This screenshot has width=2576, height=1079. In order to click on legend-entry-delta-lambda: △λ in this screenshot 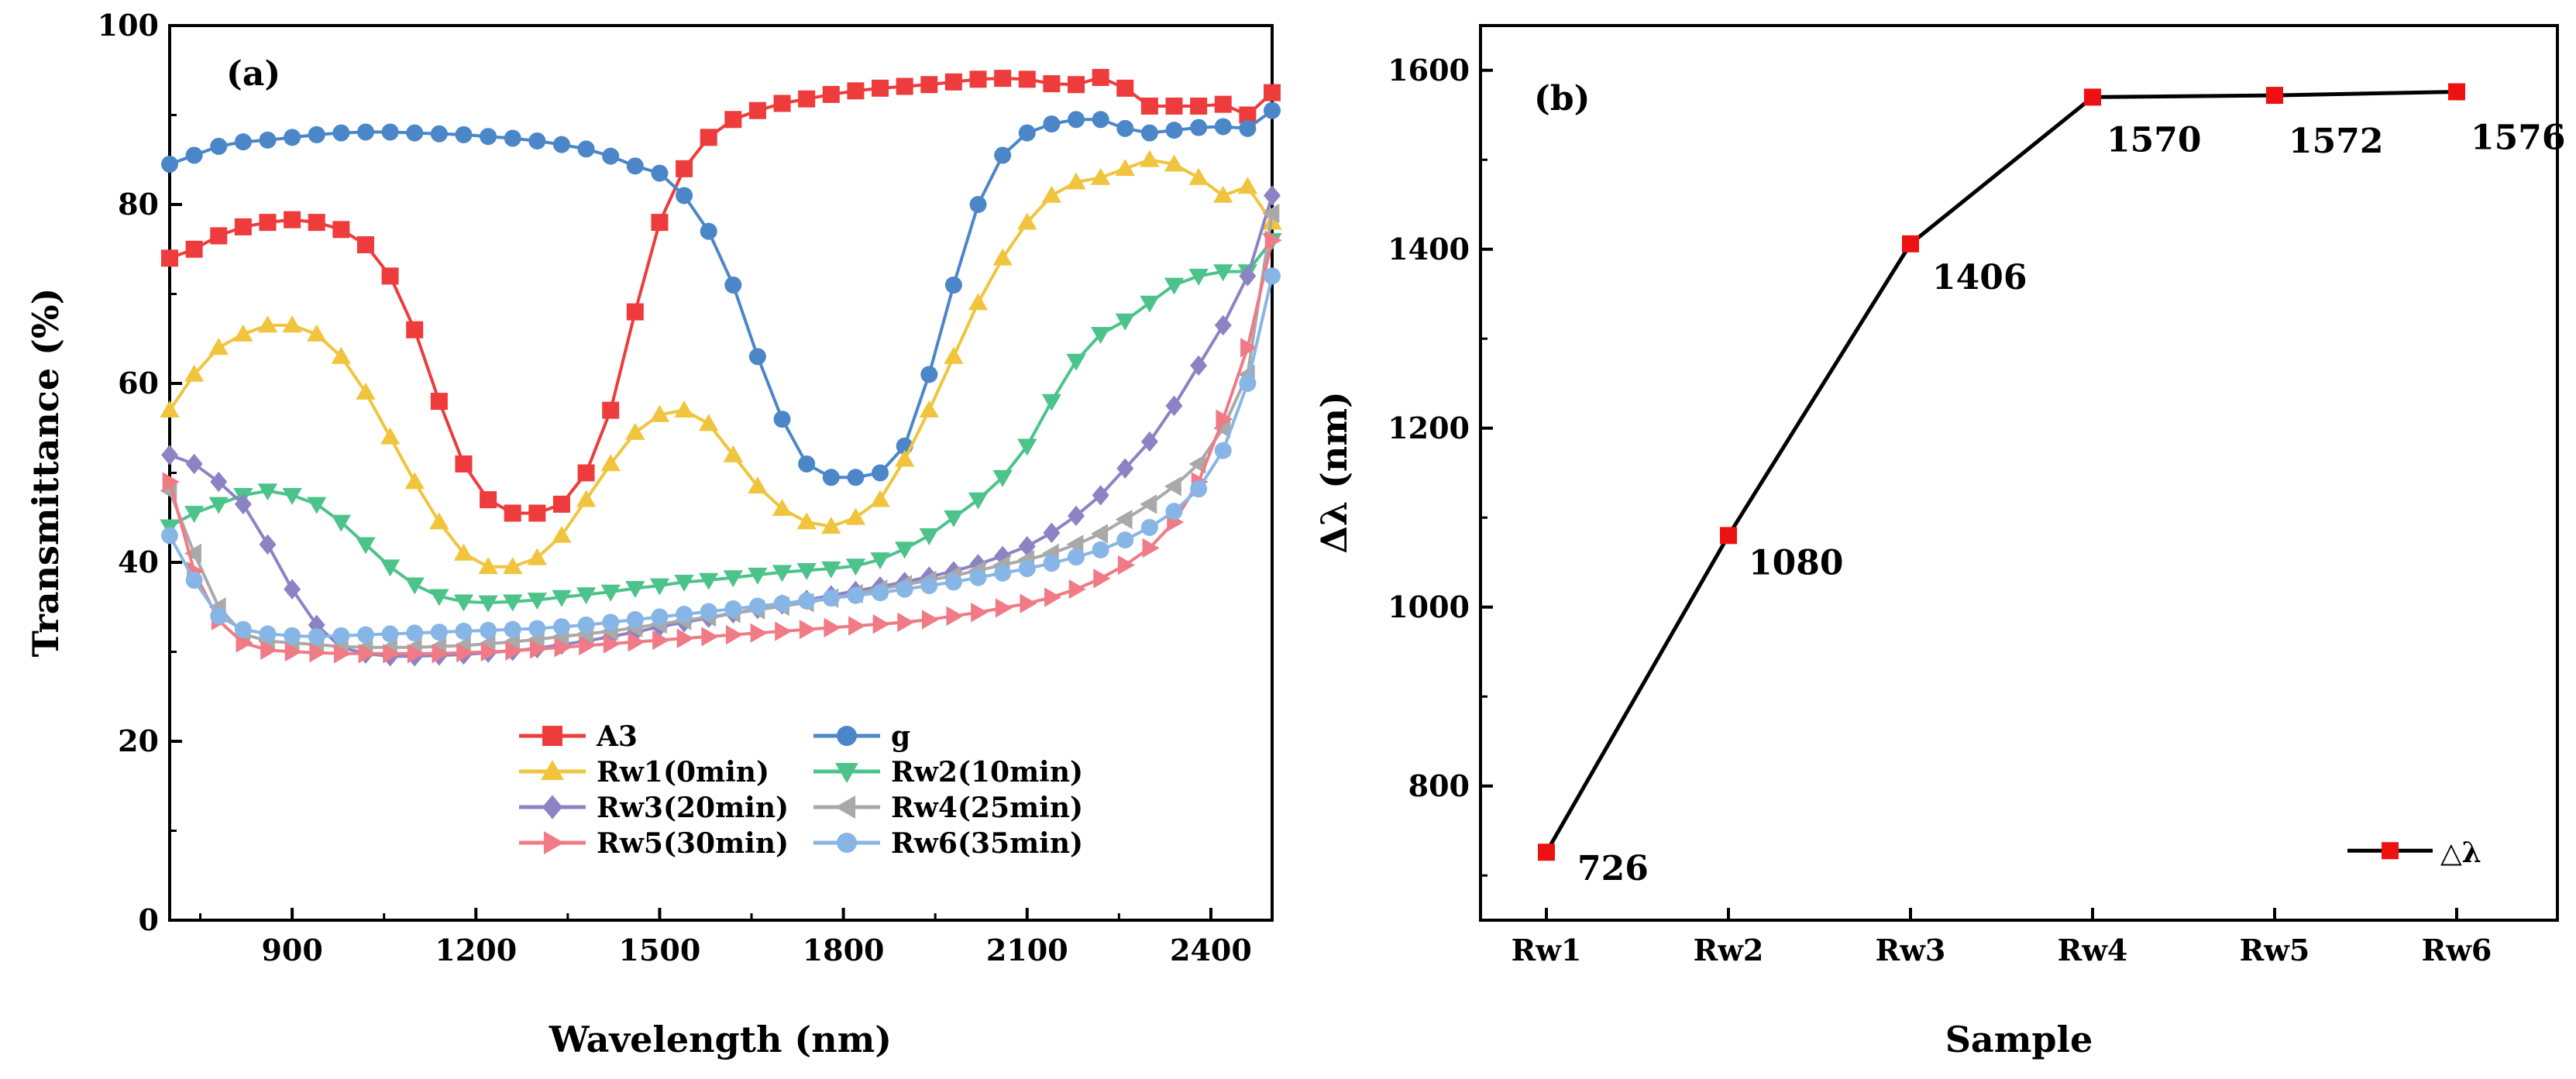, I will do `click(2414, 853)`.